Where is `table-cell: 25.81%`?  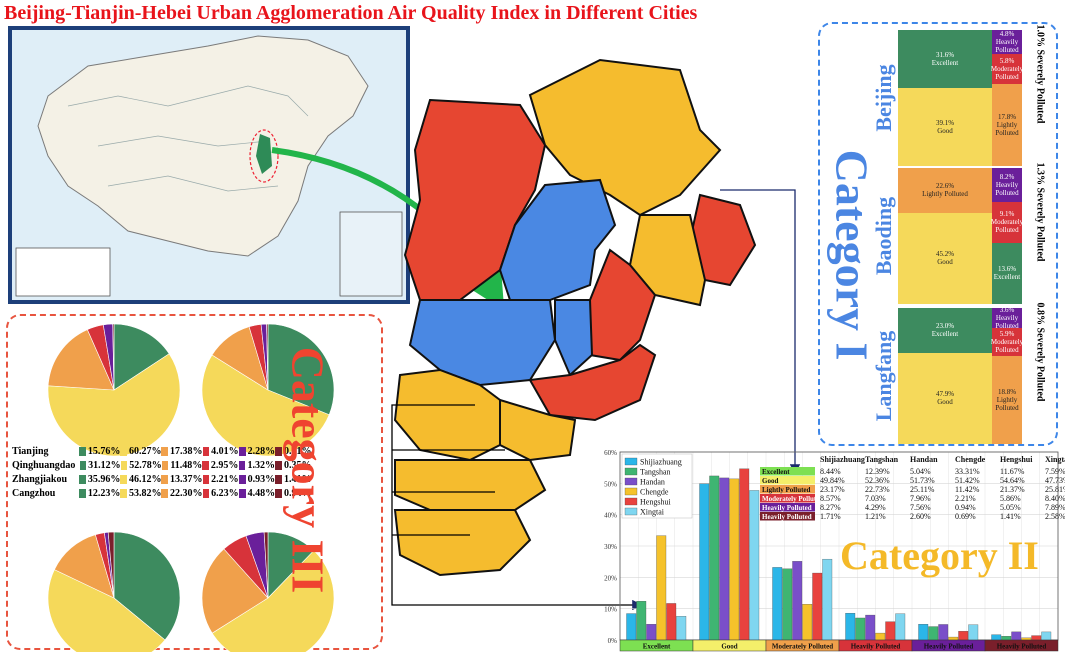
table-cell: 25.81% is located at coordinates (1055, 489).